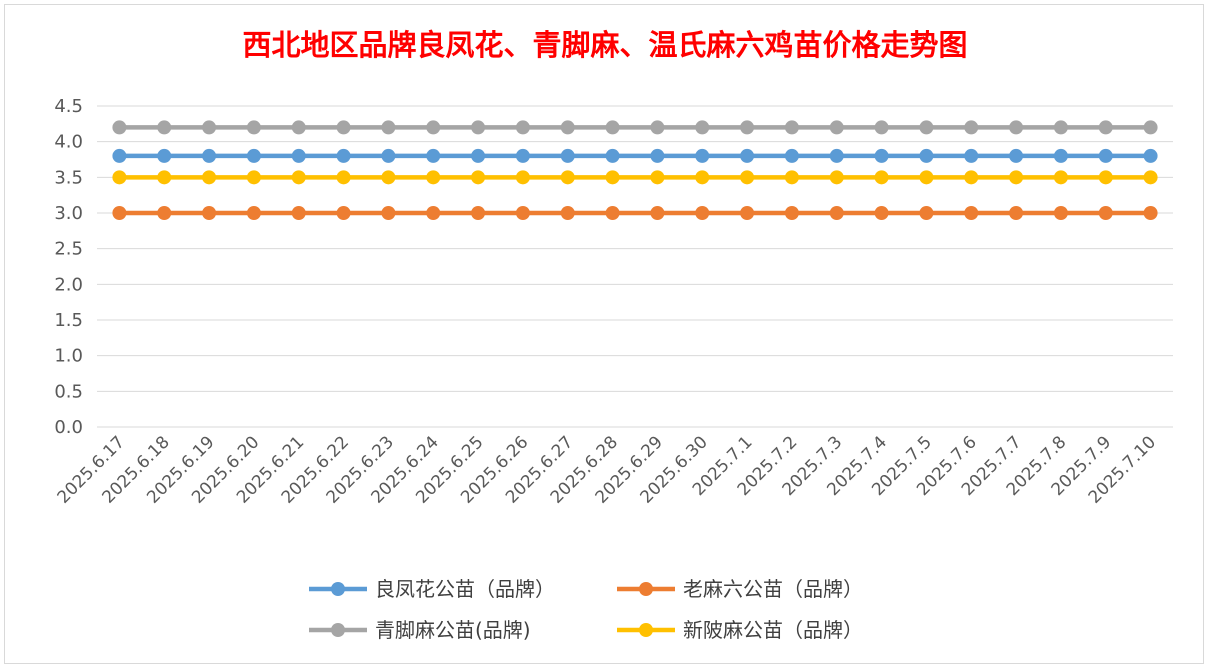 Image resolution: width=1210 pixels, height=669 pixels. Describe the element at coordinates (740, 630) in the screenshot. I see `legend-item: 新陂麻公苗（品牌）` at that location.